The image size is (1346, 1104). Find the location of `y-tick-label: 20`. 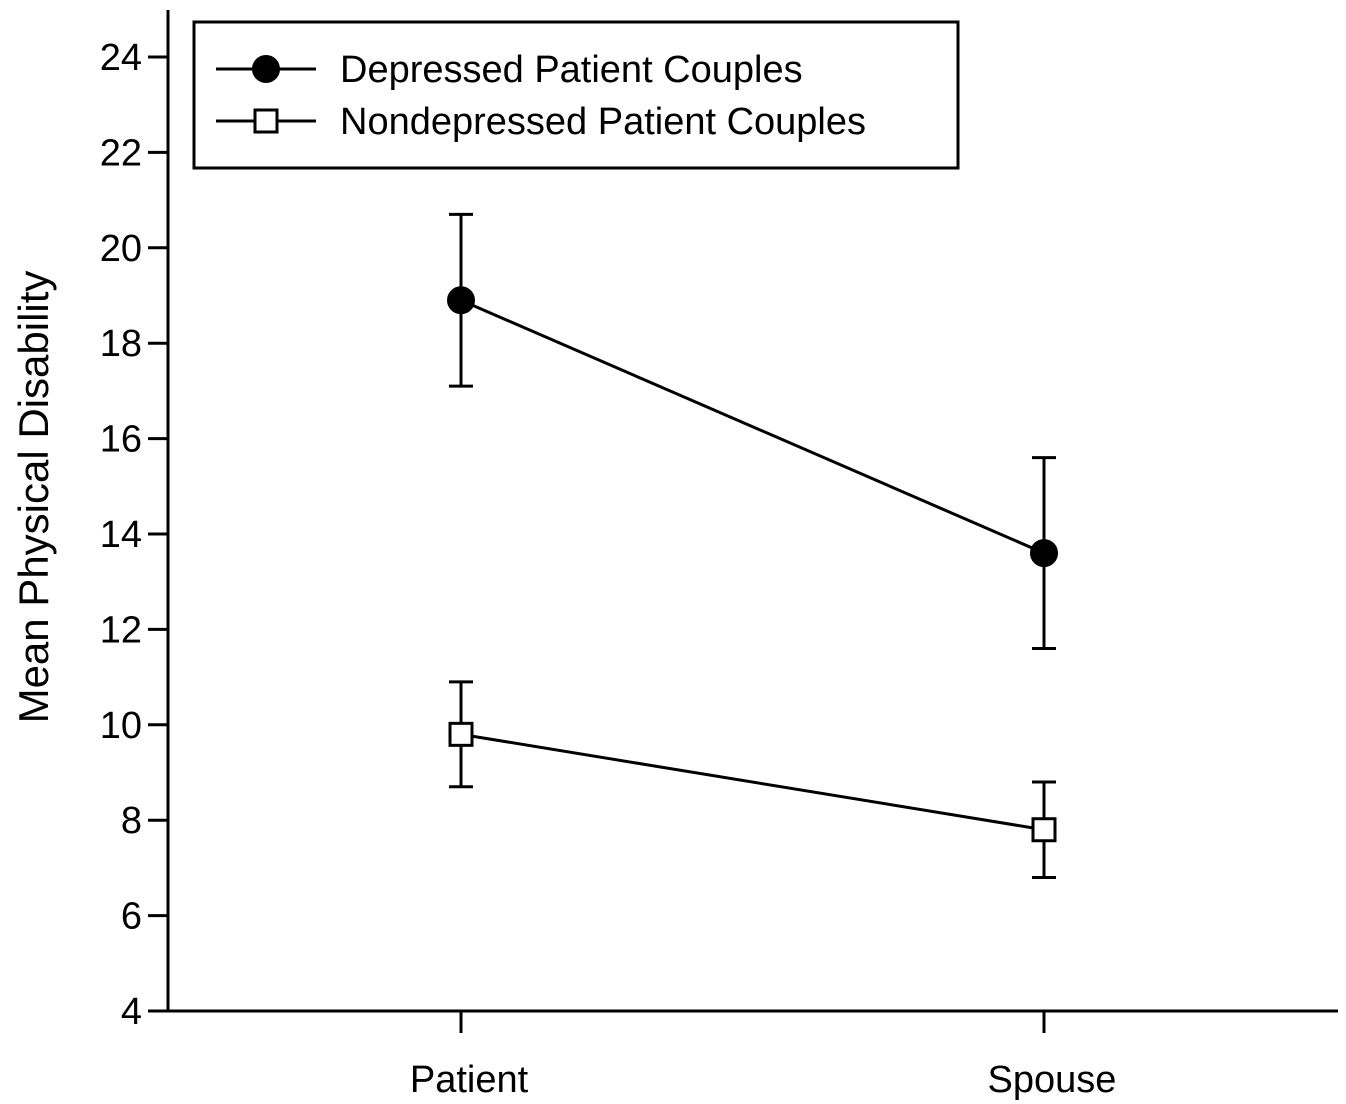

y-tick-label: 20 is located at coordinates (121, 249).